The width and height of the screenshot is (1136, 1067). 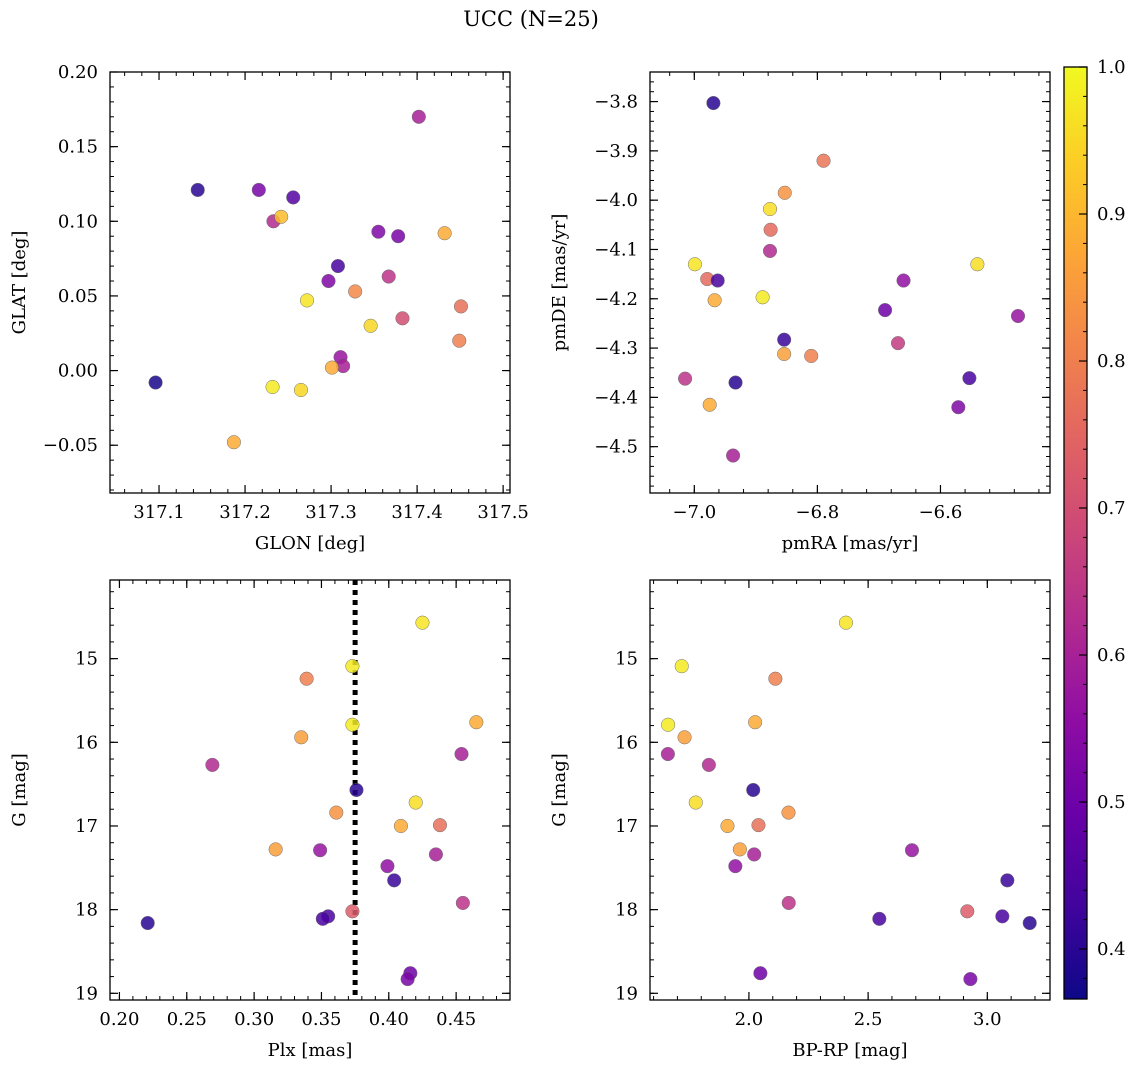 What do you see at coordinates (119, 1019) in the screenshot?
I see `x-tick-label: 0.20` at bounding box center [119, 1019].